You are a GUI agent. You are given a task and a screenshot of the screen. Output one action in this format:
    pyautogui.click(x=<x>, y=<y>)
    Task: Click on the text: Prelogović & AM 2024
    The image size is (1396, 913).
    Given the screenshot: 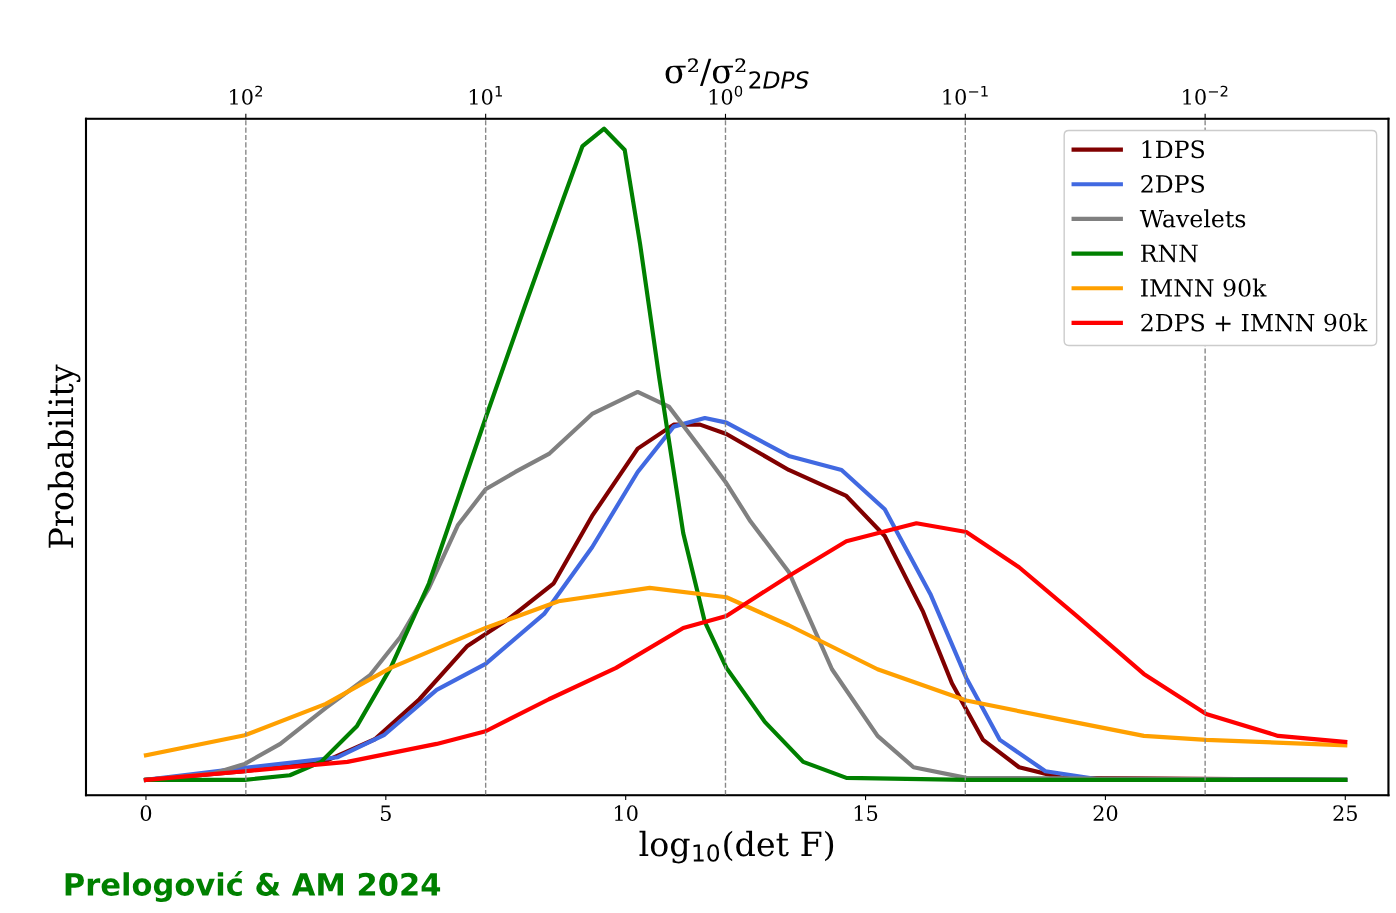 What is the action you would take?
    pyautogui.click(x=253, y=887)
    